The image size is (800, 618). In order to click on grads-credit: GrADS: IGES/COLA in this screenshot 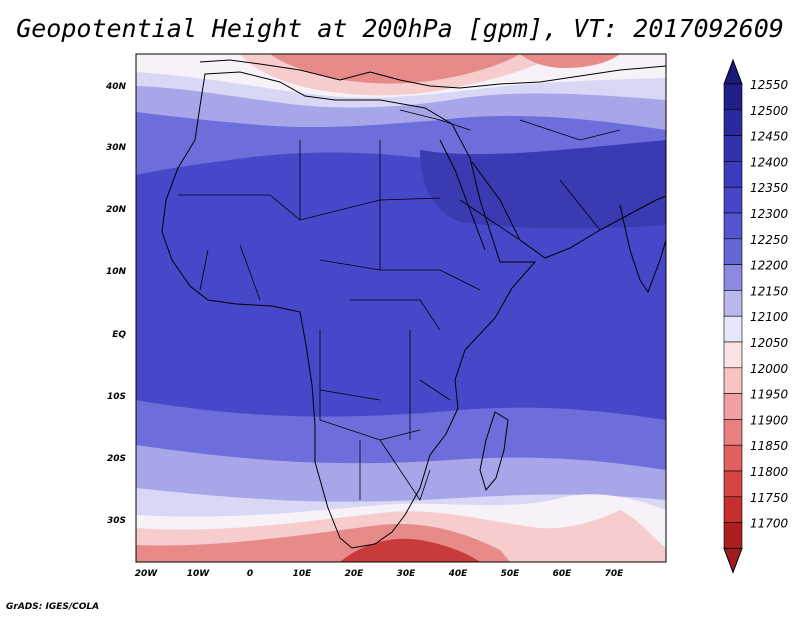, I will do `click(53, 607)`.